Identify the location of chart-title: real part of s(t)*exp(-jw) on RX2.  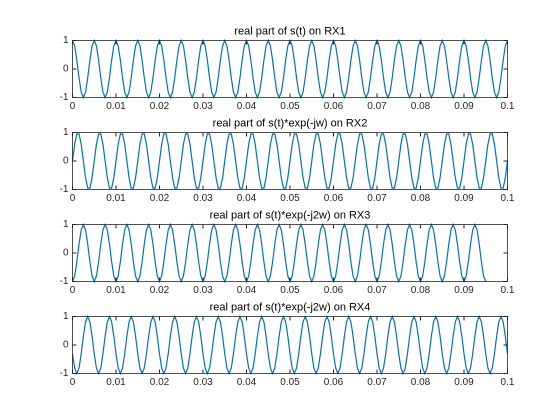
(290, 123).